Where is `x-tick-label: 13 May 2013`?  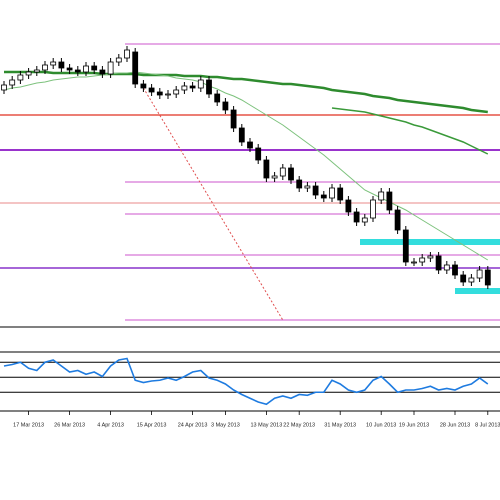 x-tick-label: 13 May 2013 is located at coordinates (266, 425).